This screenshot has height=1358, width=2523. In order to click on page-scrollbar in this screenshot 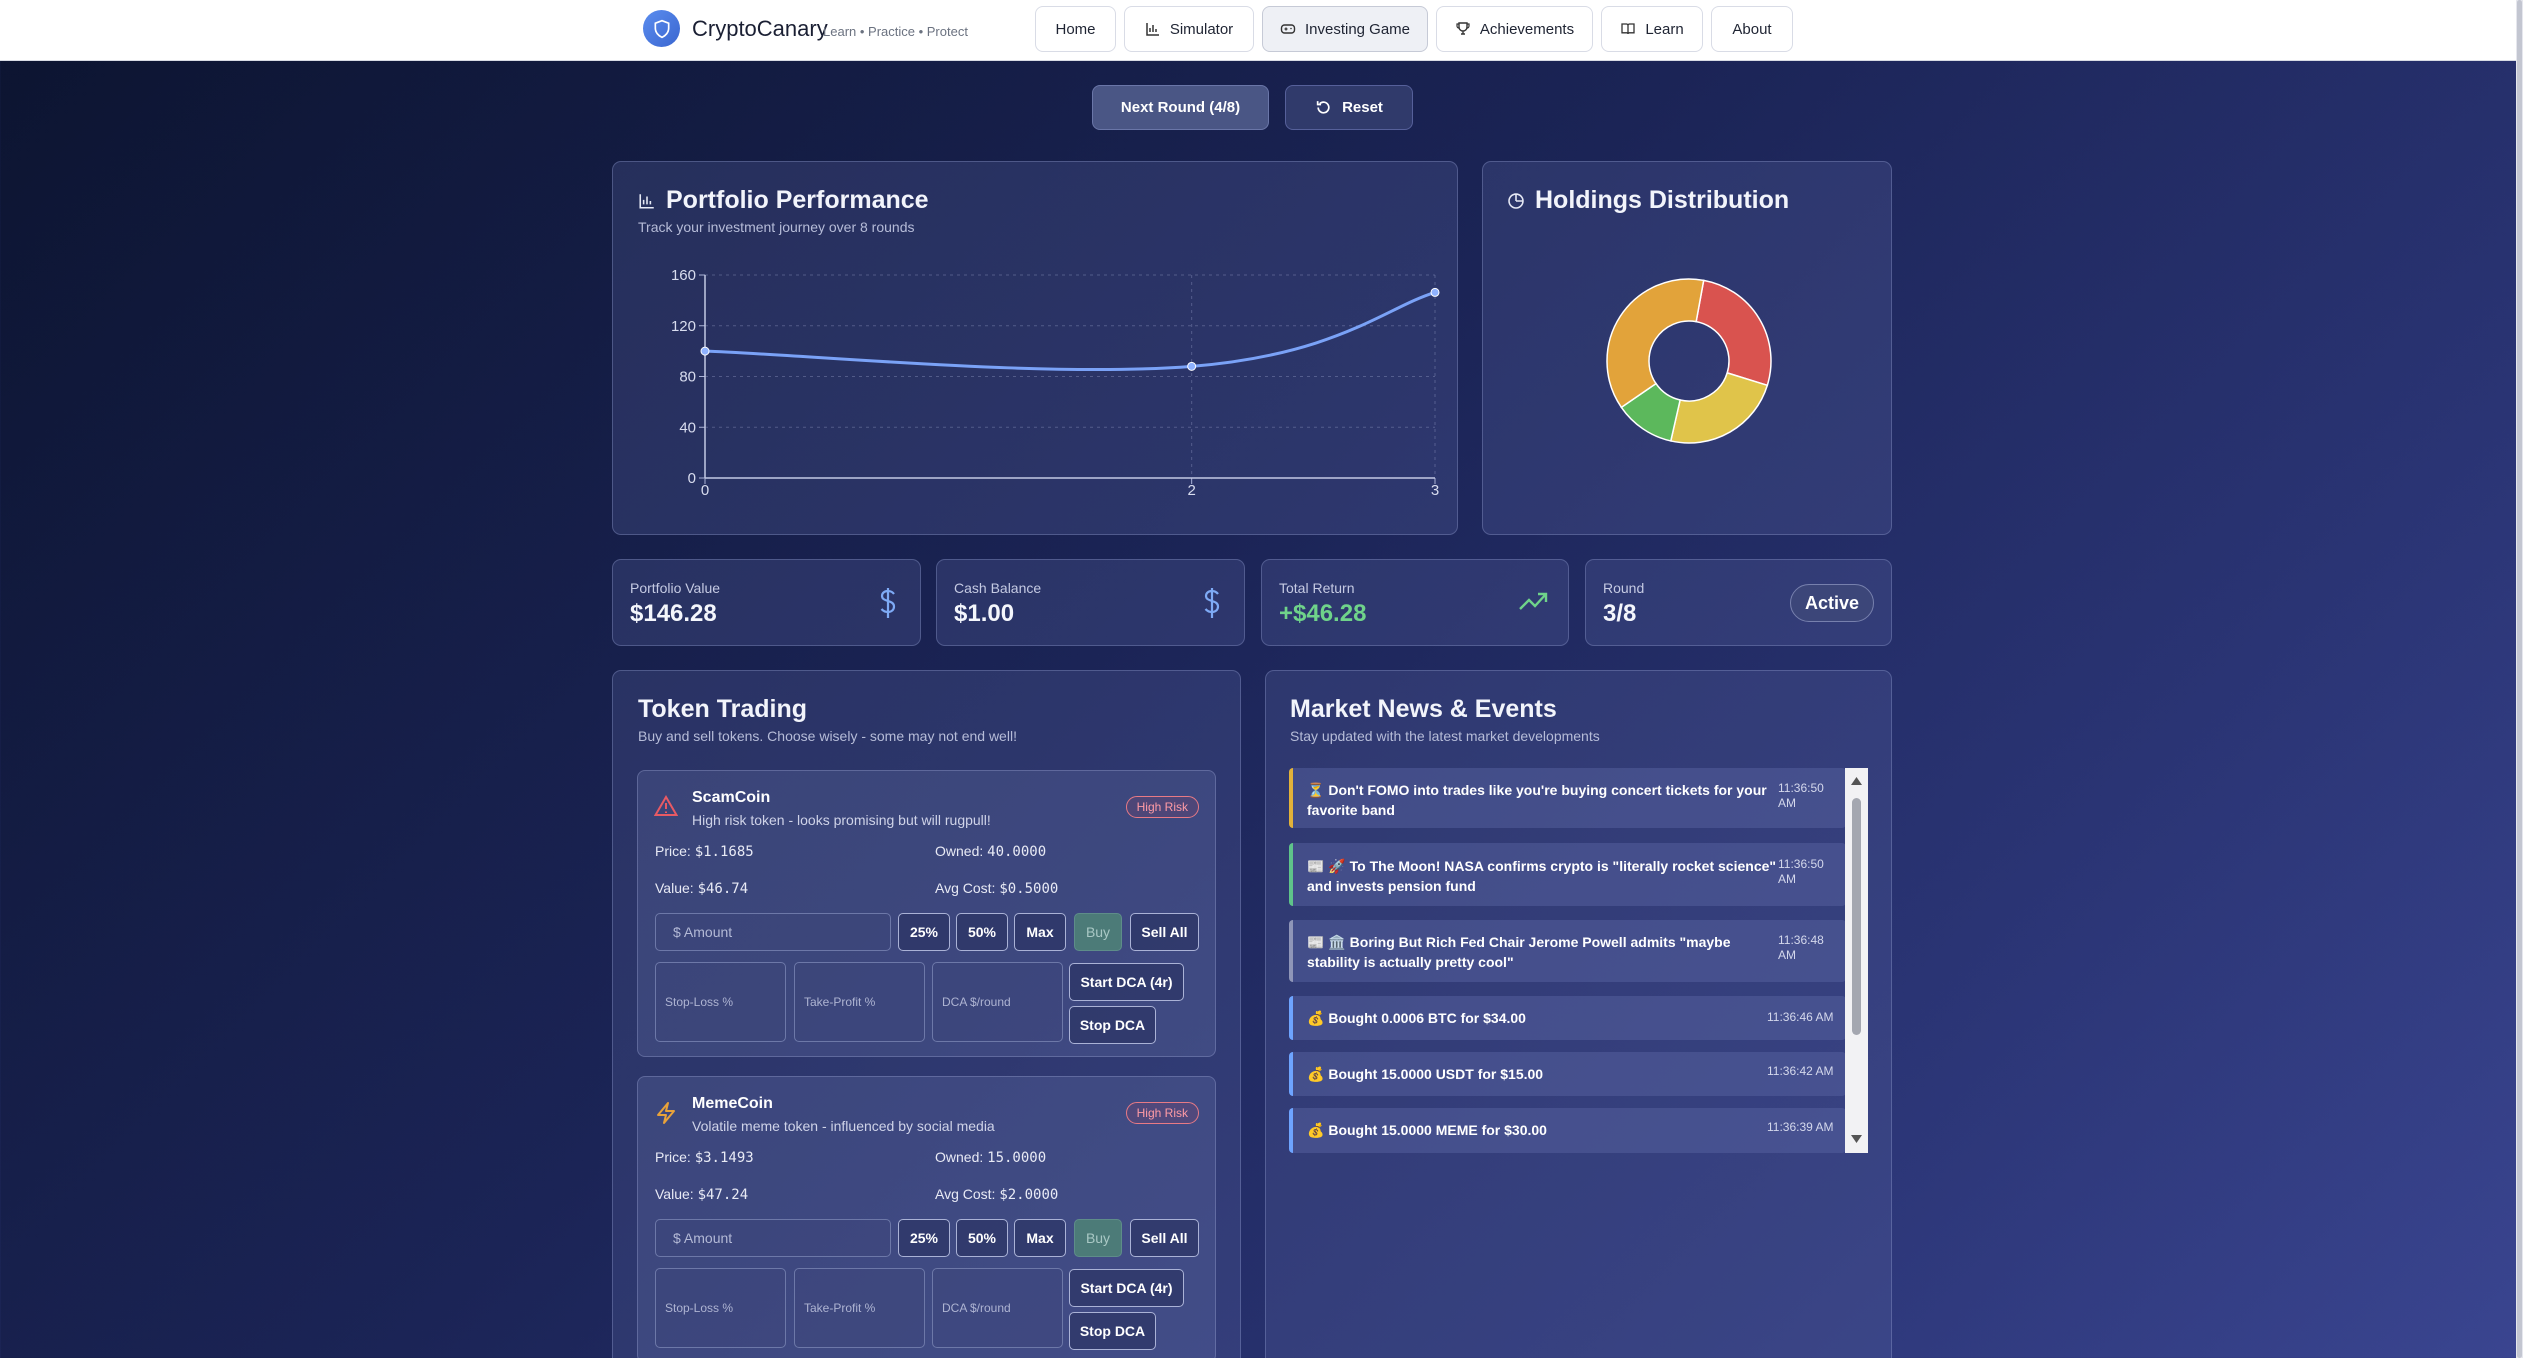, I will do `click(2519, 679)`.